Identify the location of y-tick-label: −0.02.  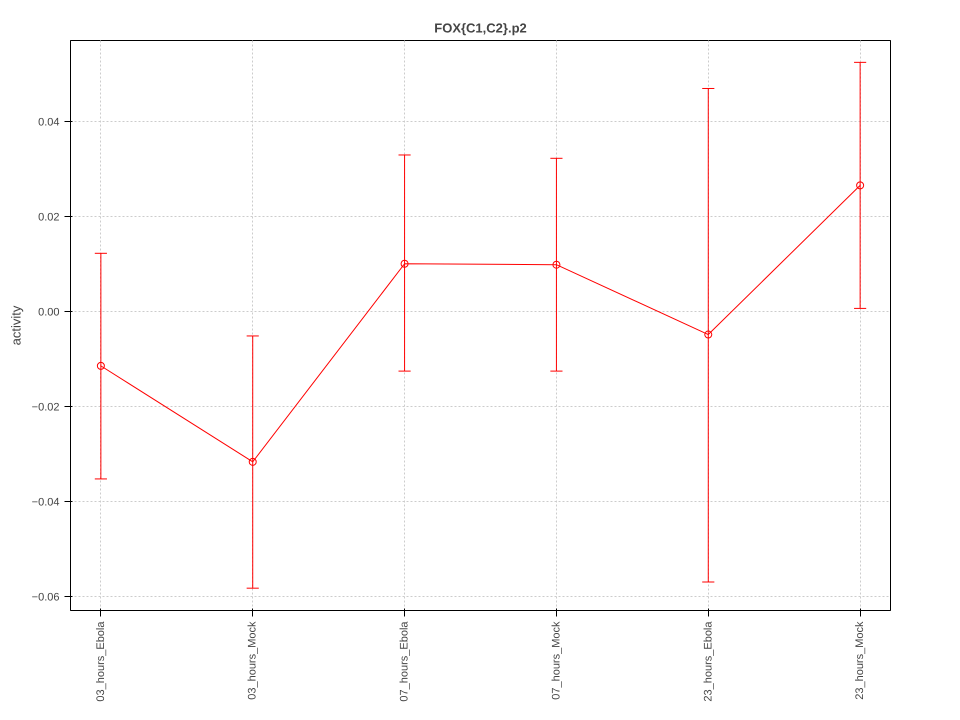
(46, 408).